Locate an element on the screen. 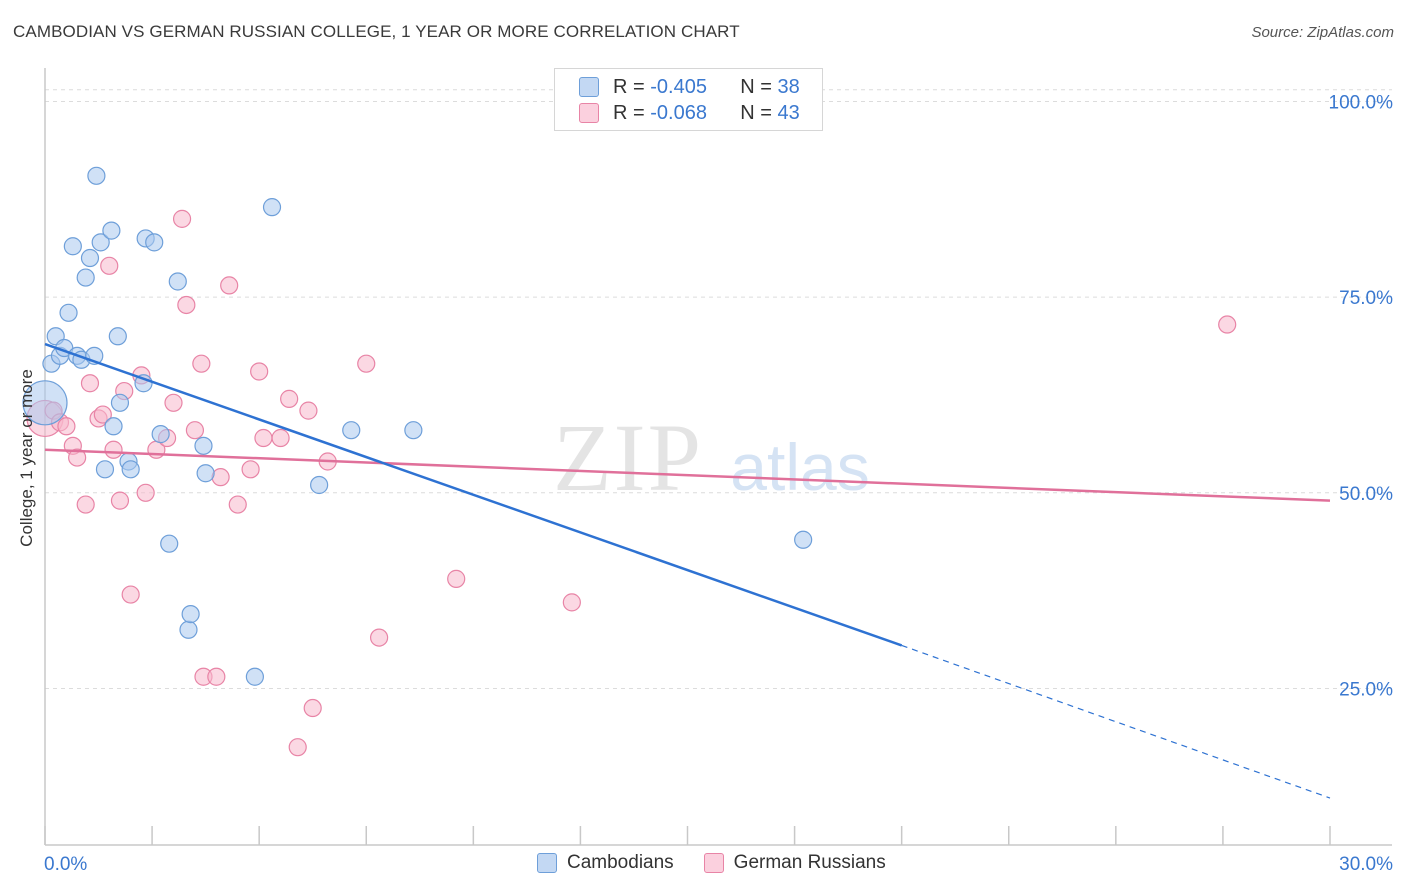 The height and width of the screenshot is (892, 1406). x-tick-label: 0.0% is located at coordinates (65, 864).